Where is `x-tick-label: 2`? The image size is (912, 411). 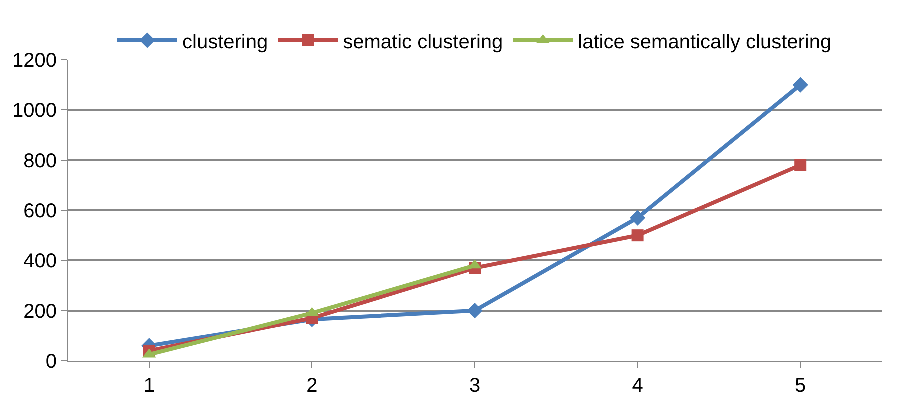 x-tick-label: 2 is located at coordinates (312, 386).